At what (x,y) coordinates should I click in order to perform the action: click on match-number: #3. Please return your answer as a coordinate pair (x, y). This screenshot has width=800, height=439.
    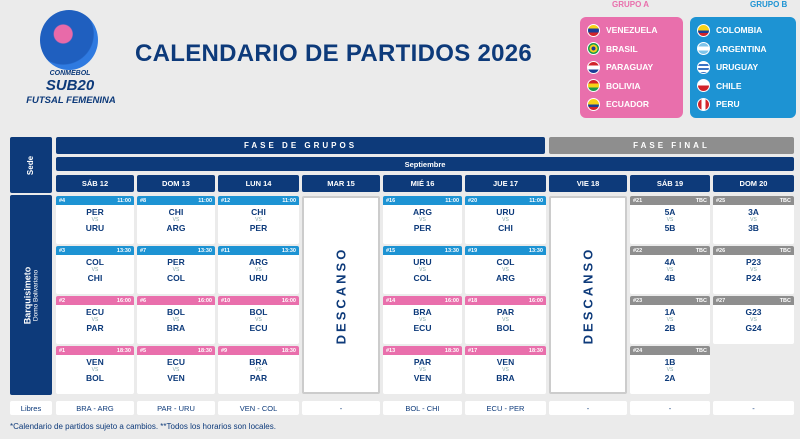
    Looking at the image, I should click on (62, 250).